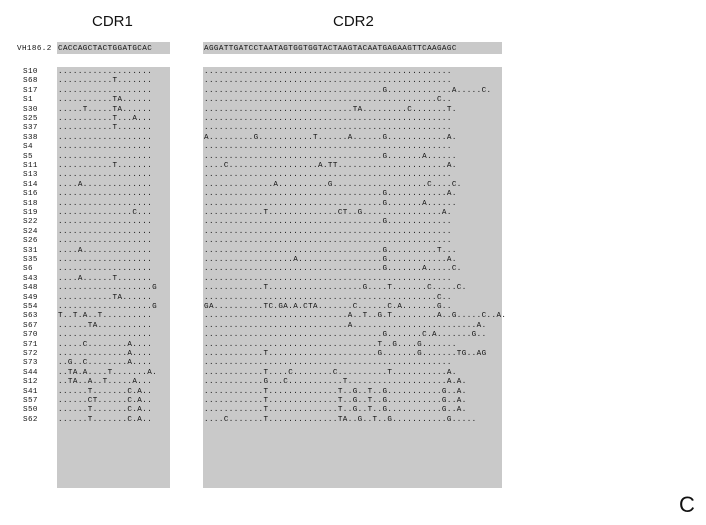 This screenshot has width=706, height=525. Describe the element at coordinates (30, 166) in the screenshot. I see `sequence-label: S11` at that location.